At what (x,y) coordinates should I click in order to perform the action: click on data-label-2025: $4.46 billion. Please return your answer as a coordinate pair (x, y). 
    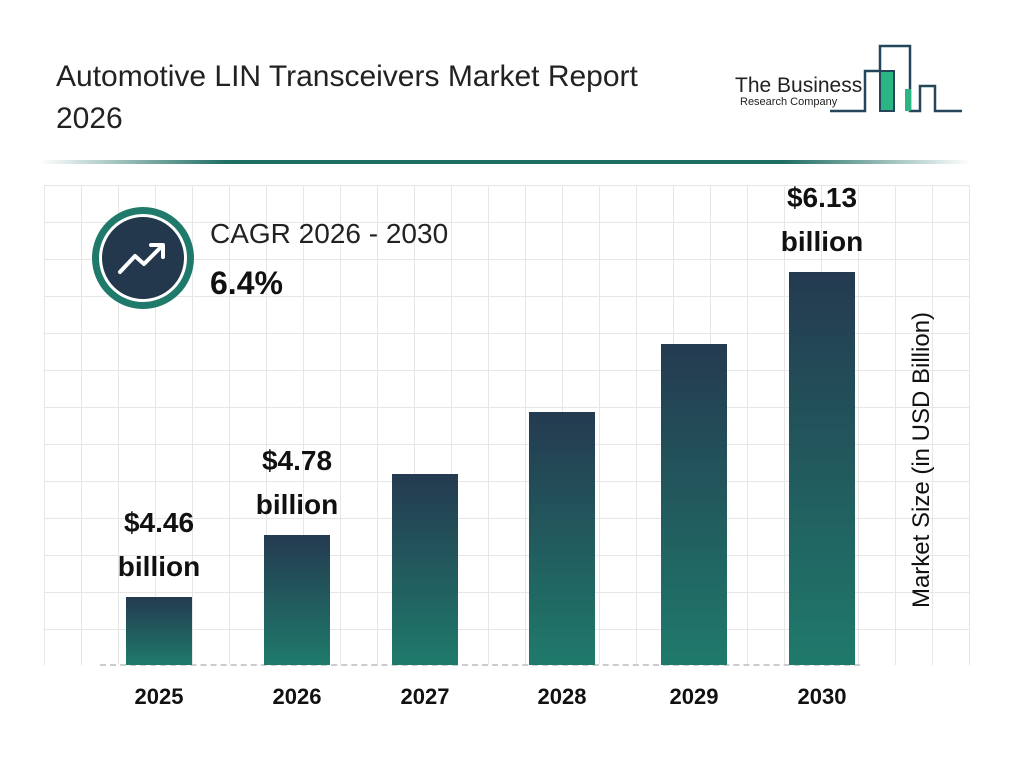
    Looking at the image, I should click on (159, 545).